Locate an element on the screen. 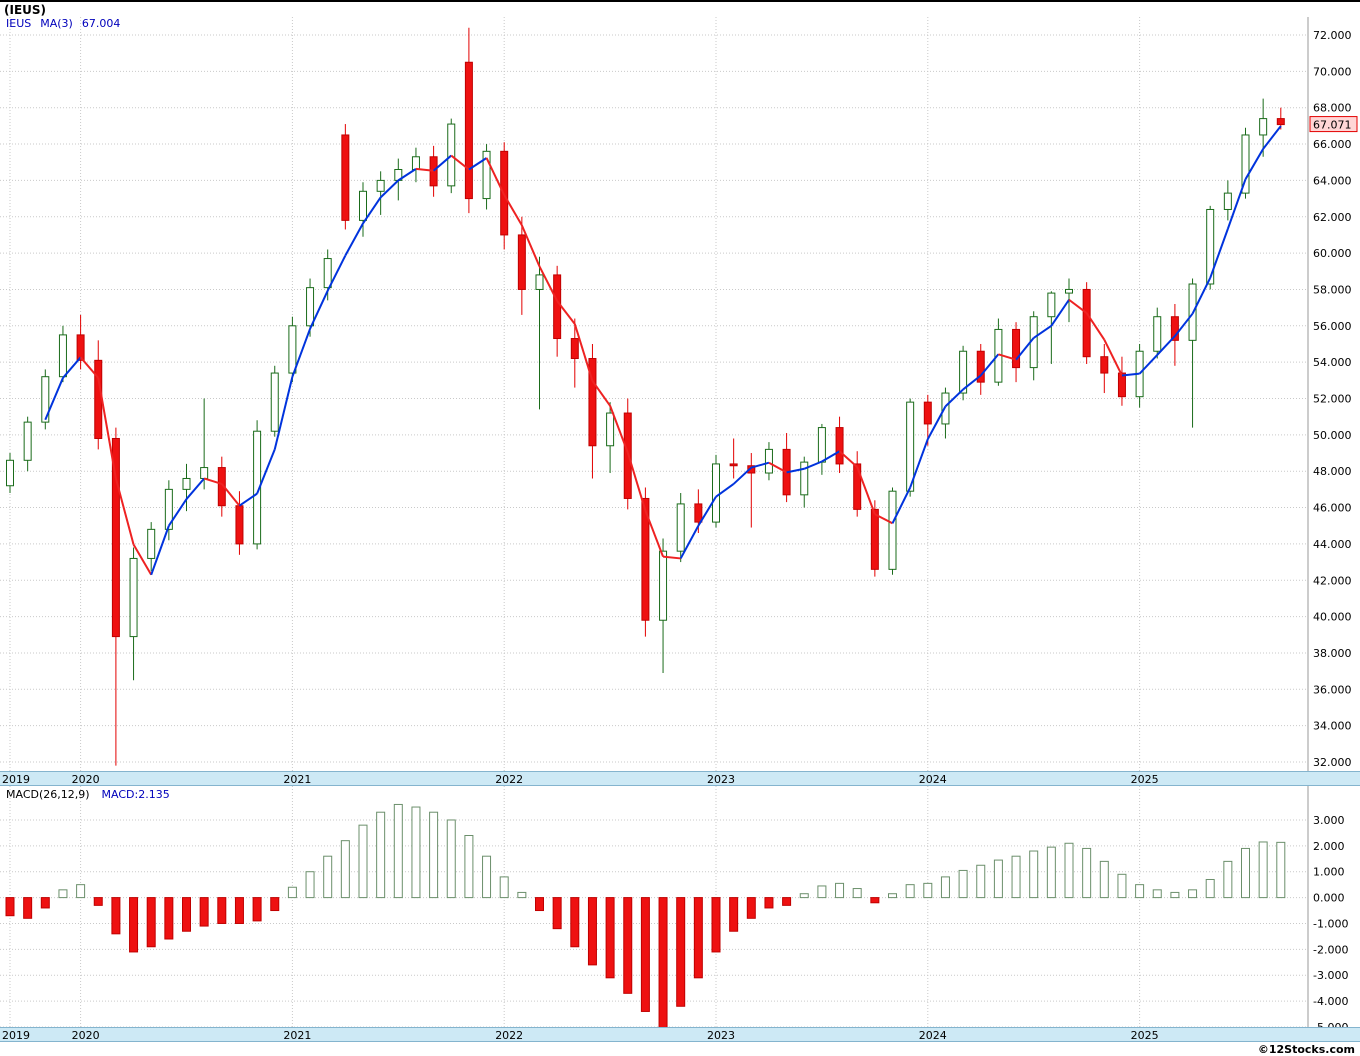 This screenshot has width=1360, height=1056. last-price-badge: 67.071 is located at coordinates (1333, 124).